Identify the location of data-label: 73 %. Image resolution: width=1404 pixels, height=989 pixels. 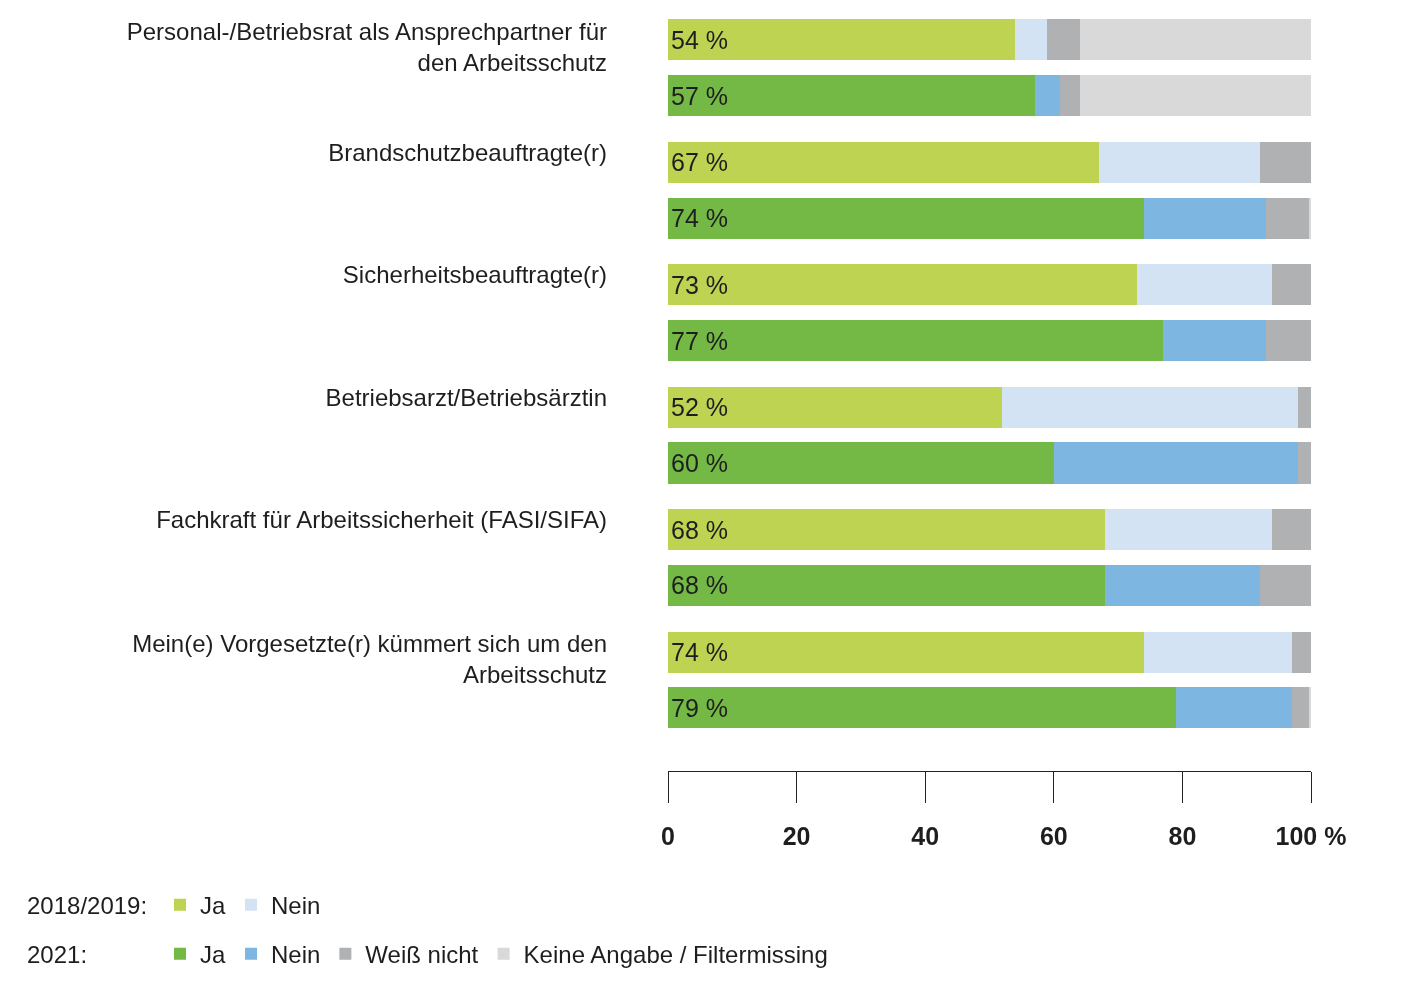
(699, 284).